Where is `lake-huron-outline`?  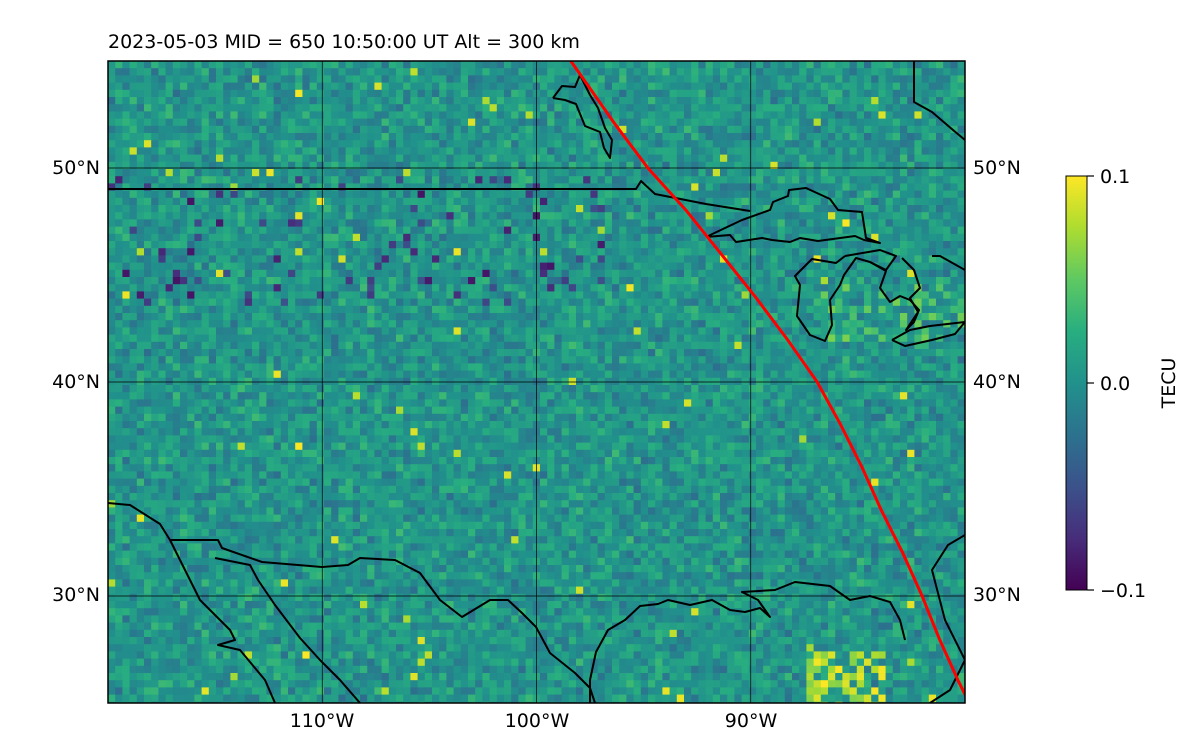
lake-huron-outline is located at coordinates (895, 294).